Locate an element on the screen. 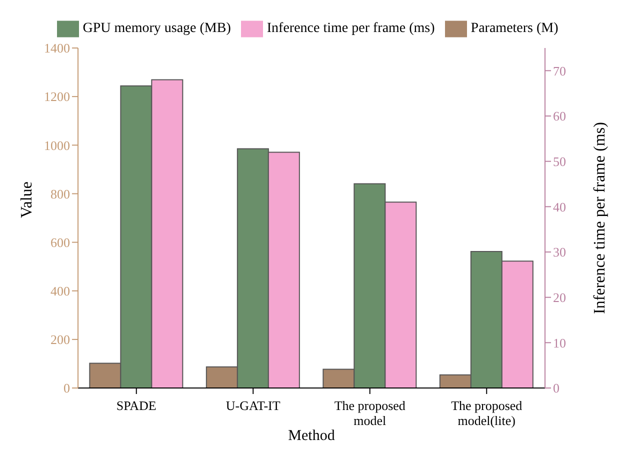 The width and height of the screenshot is (625, 466). legend-label: Inference time per frame (ms) is located at coordinates (350, 28).